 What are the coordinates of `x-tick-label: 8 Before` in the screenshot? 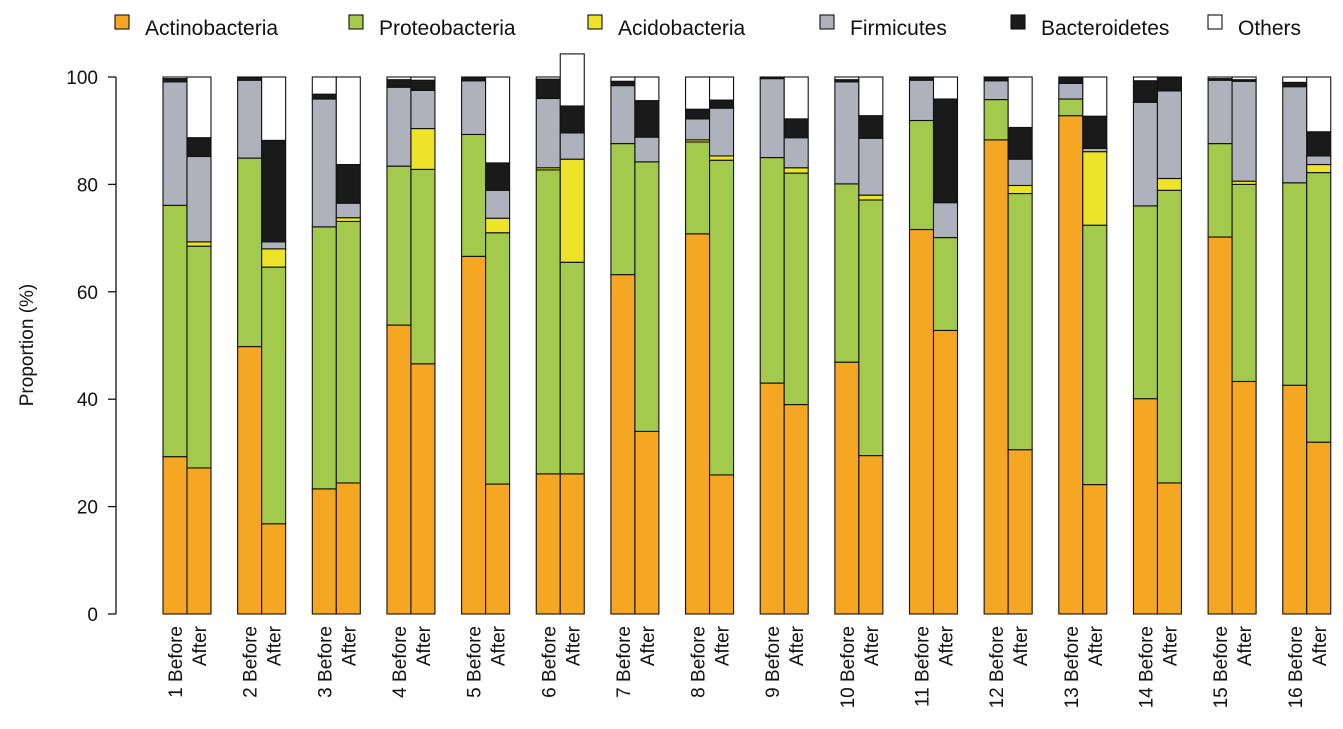 It's located at (699, 662).